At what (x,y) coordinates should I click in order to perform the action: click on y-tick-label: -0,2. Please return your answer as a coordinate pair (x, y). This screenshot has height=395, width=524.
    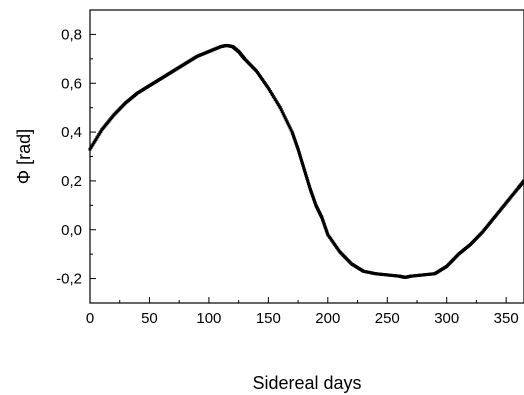
    Looking at the image, I should click on (69, 279).